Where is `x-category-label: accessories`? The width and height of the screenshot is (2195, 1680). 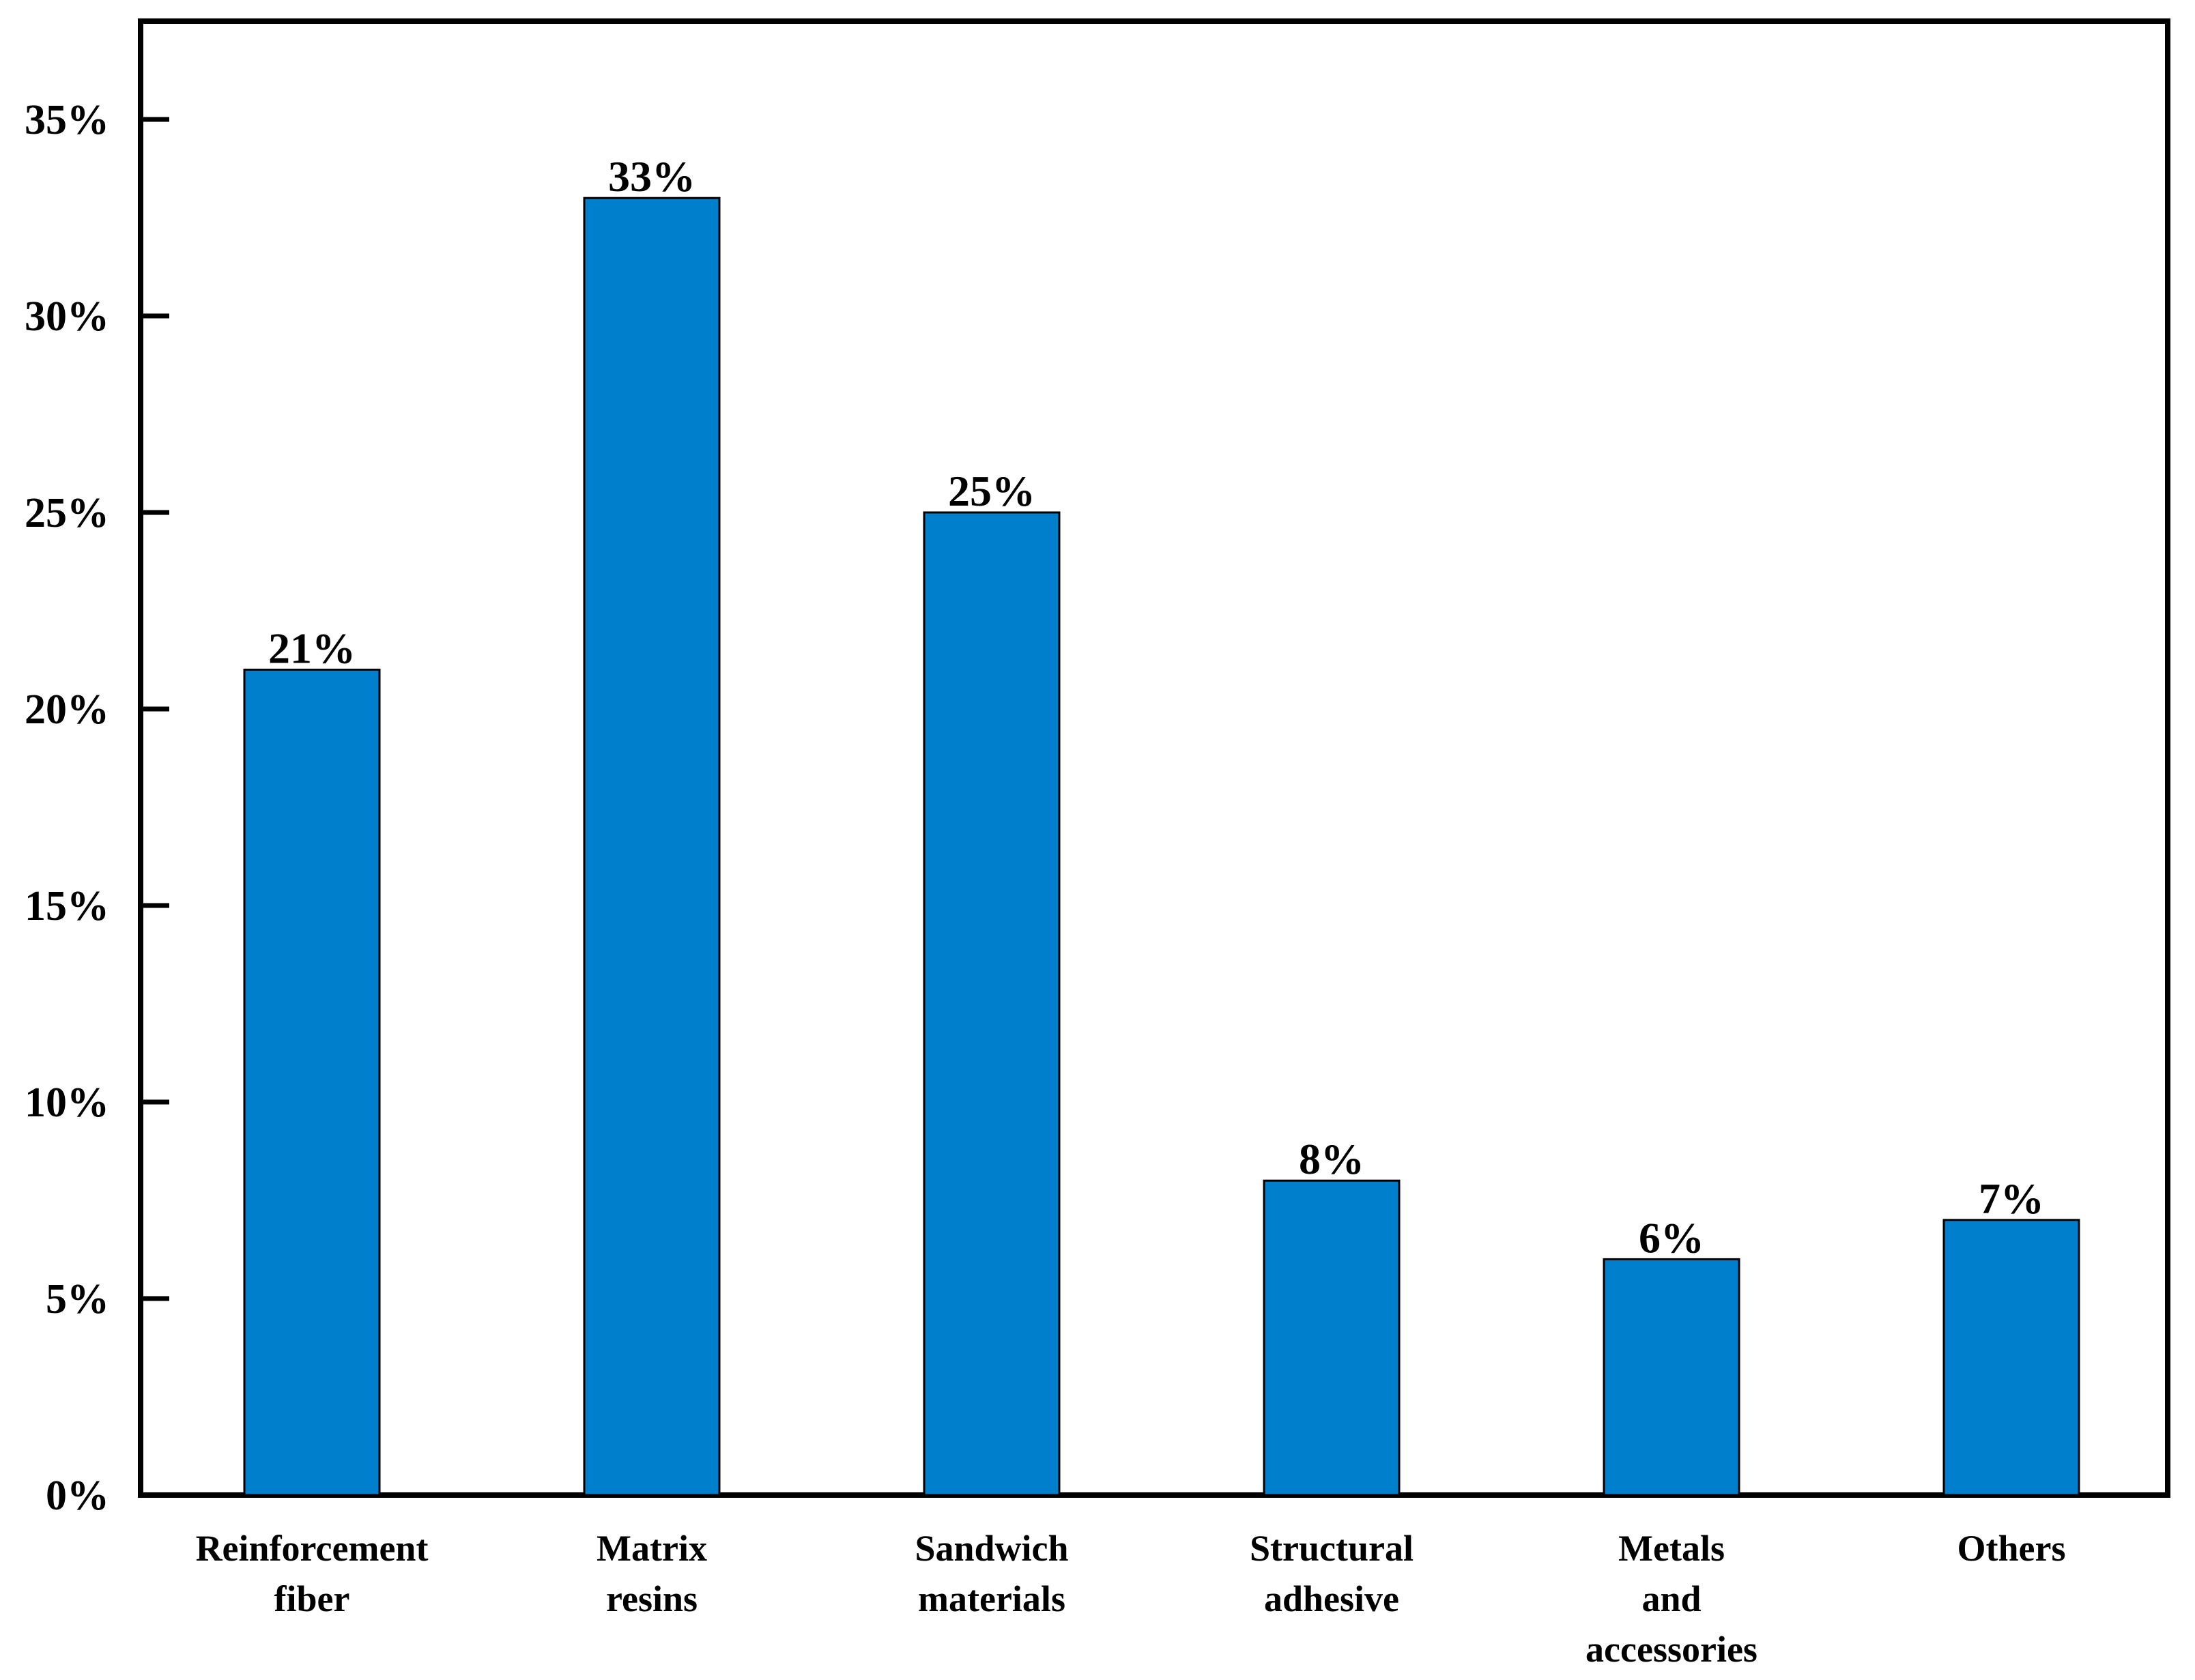 x-category-label: accessories is located at coordinates (1672, 1649).